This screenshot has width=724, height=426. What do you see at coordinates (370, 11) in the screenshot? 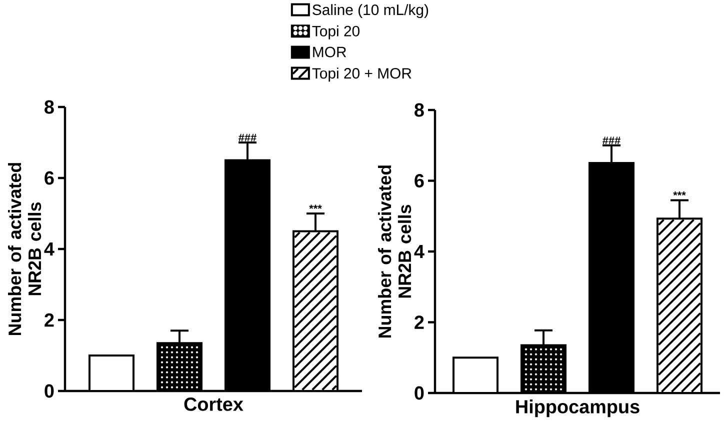
I see `legend-label: Saline (10 mL/kg)` at bounding box center [370, 11].